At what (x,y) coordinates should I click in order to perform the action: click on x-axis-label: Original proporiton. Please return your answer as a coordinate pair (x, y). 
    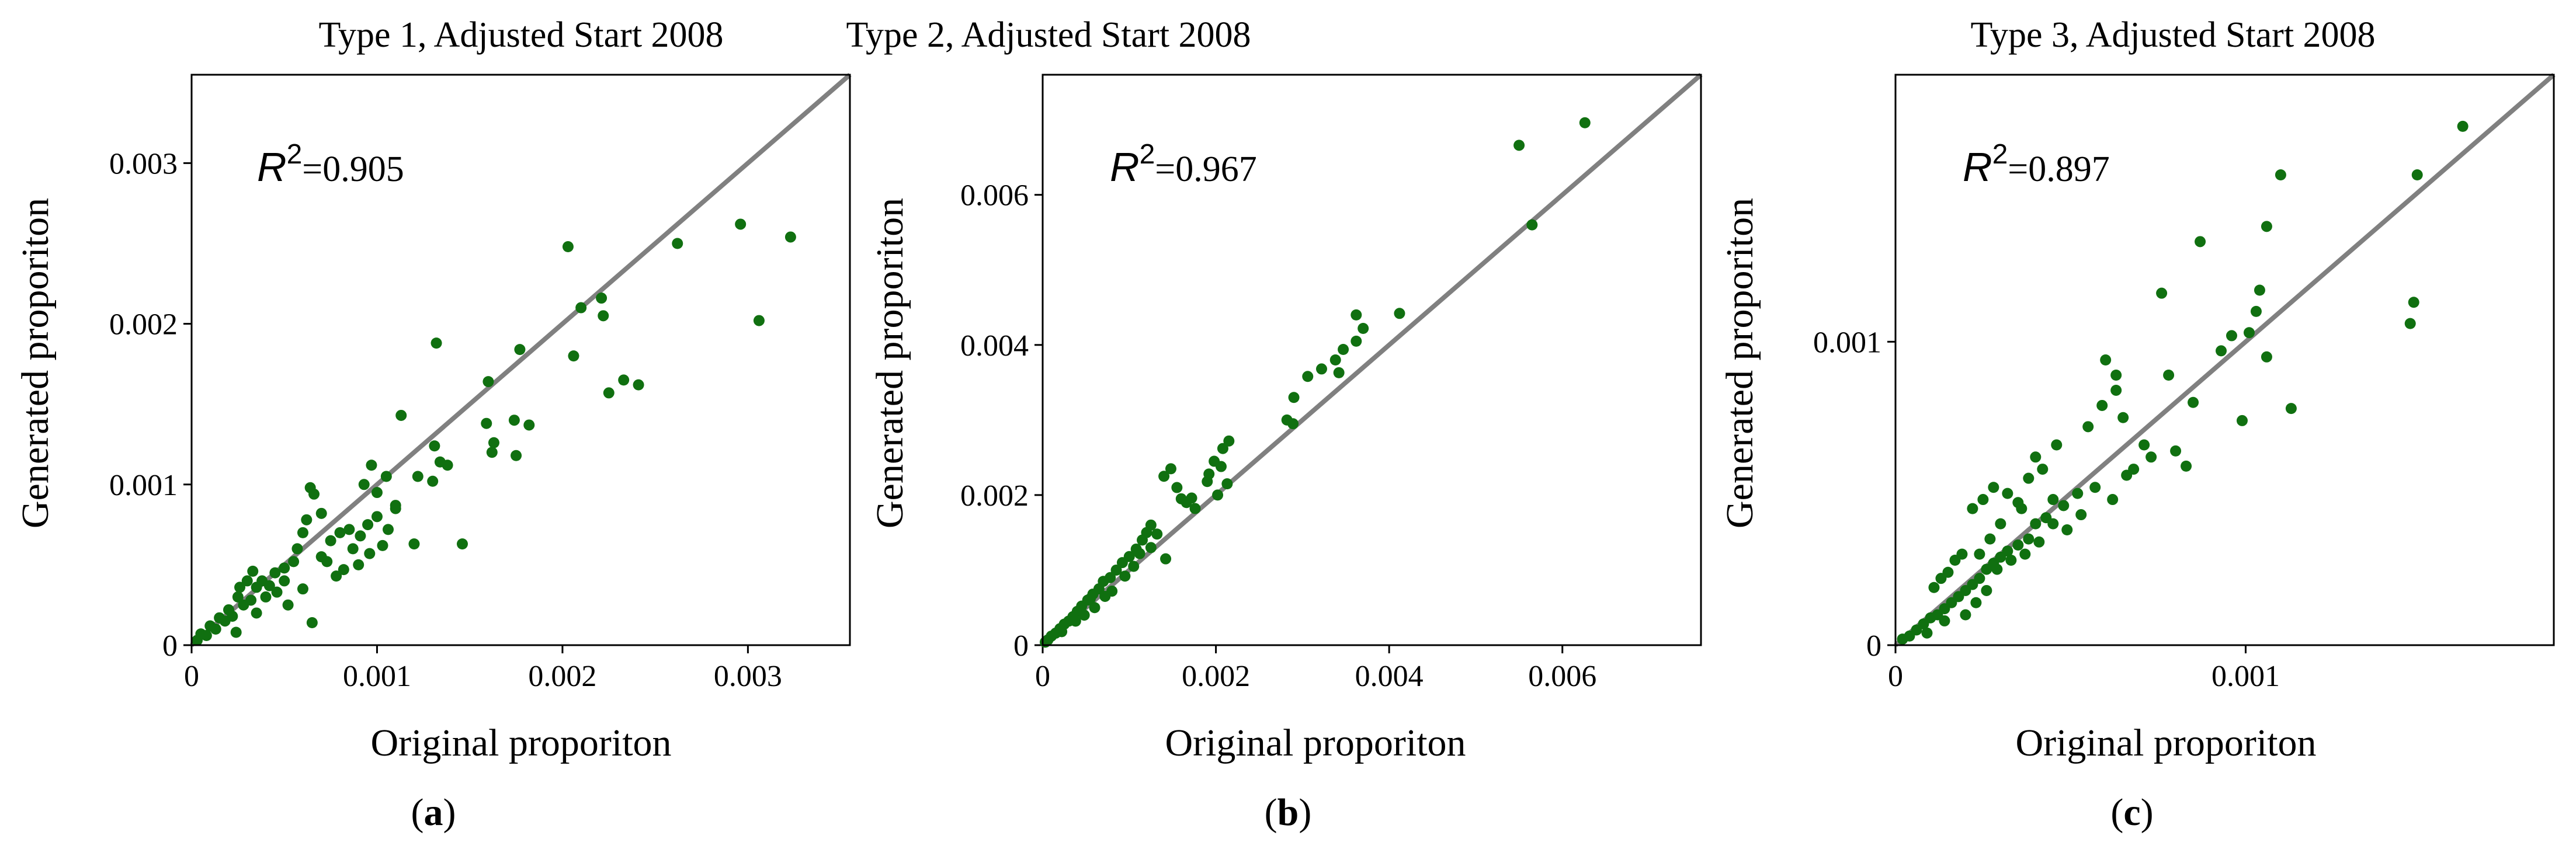
    Looking at the image, I should click on (2165, 743).